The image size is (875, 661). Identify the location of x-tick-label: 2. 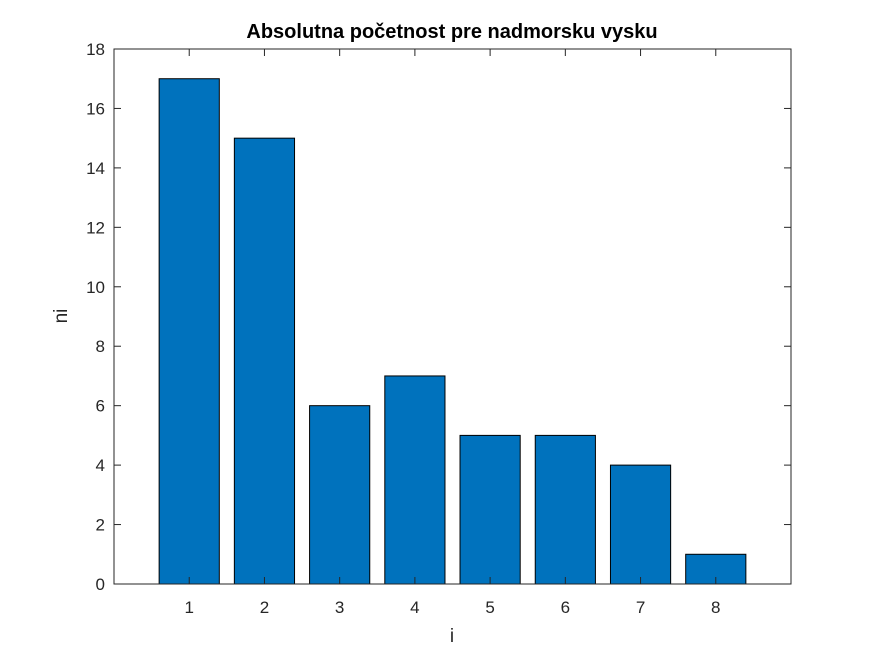
(264, 607).